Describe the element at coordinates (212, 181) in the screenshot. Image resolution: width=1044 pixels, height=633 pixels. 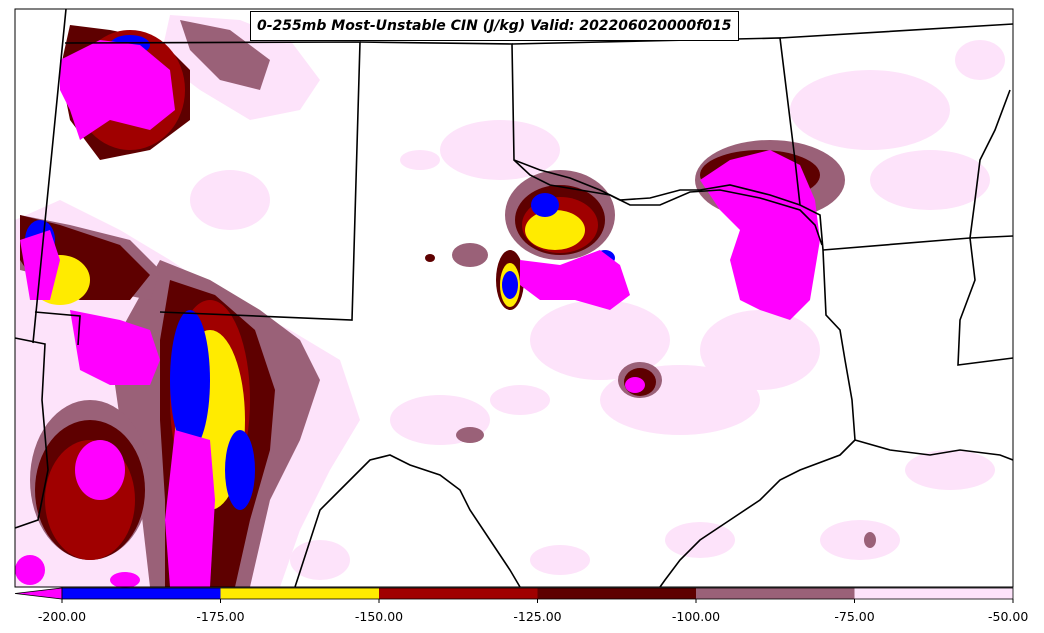
I see `colorado-south-line` at that location.